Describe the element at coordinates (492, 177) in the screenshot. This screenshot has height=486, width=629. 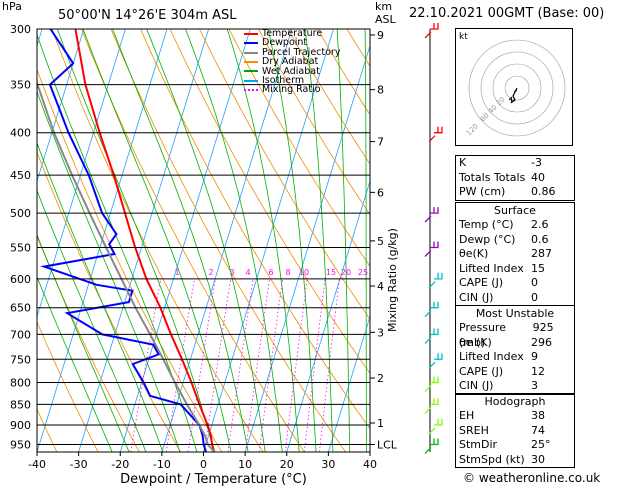
I see `stat-label: Totals Totals` at that location.